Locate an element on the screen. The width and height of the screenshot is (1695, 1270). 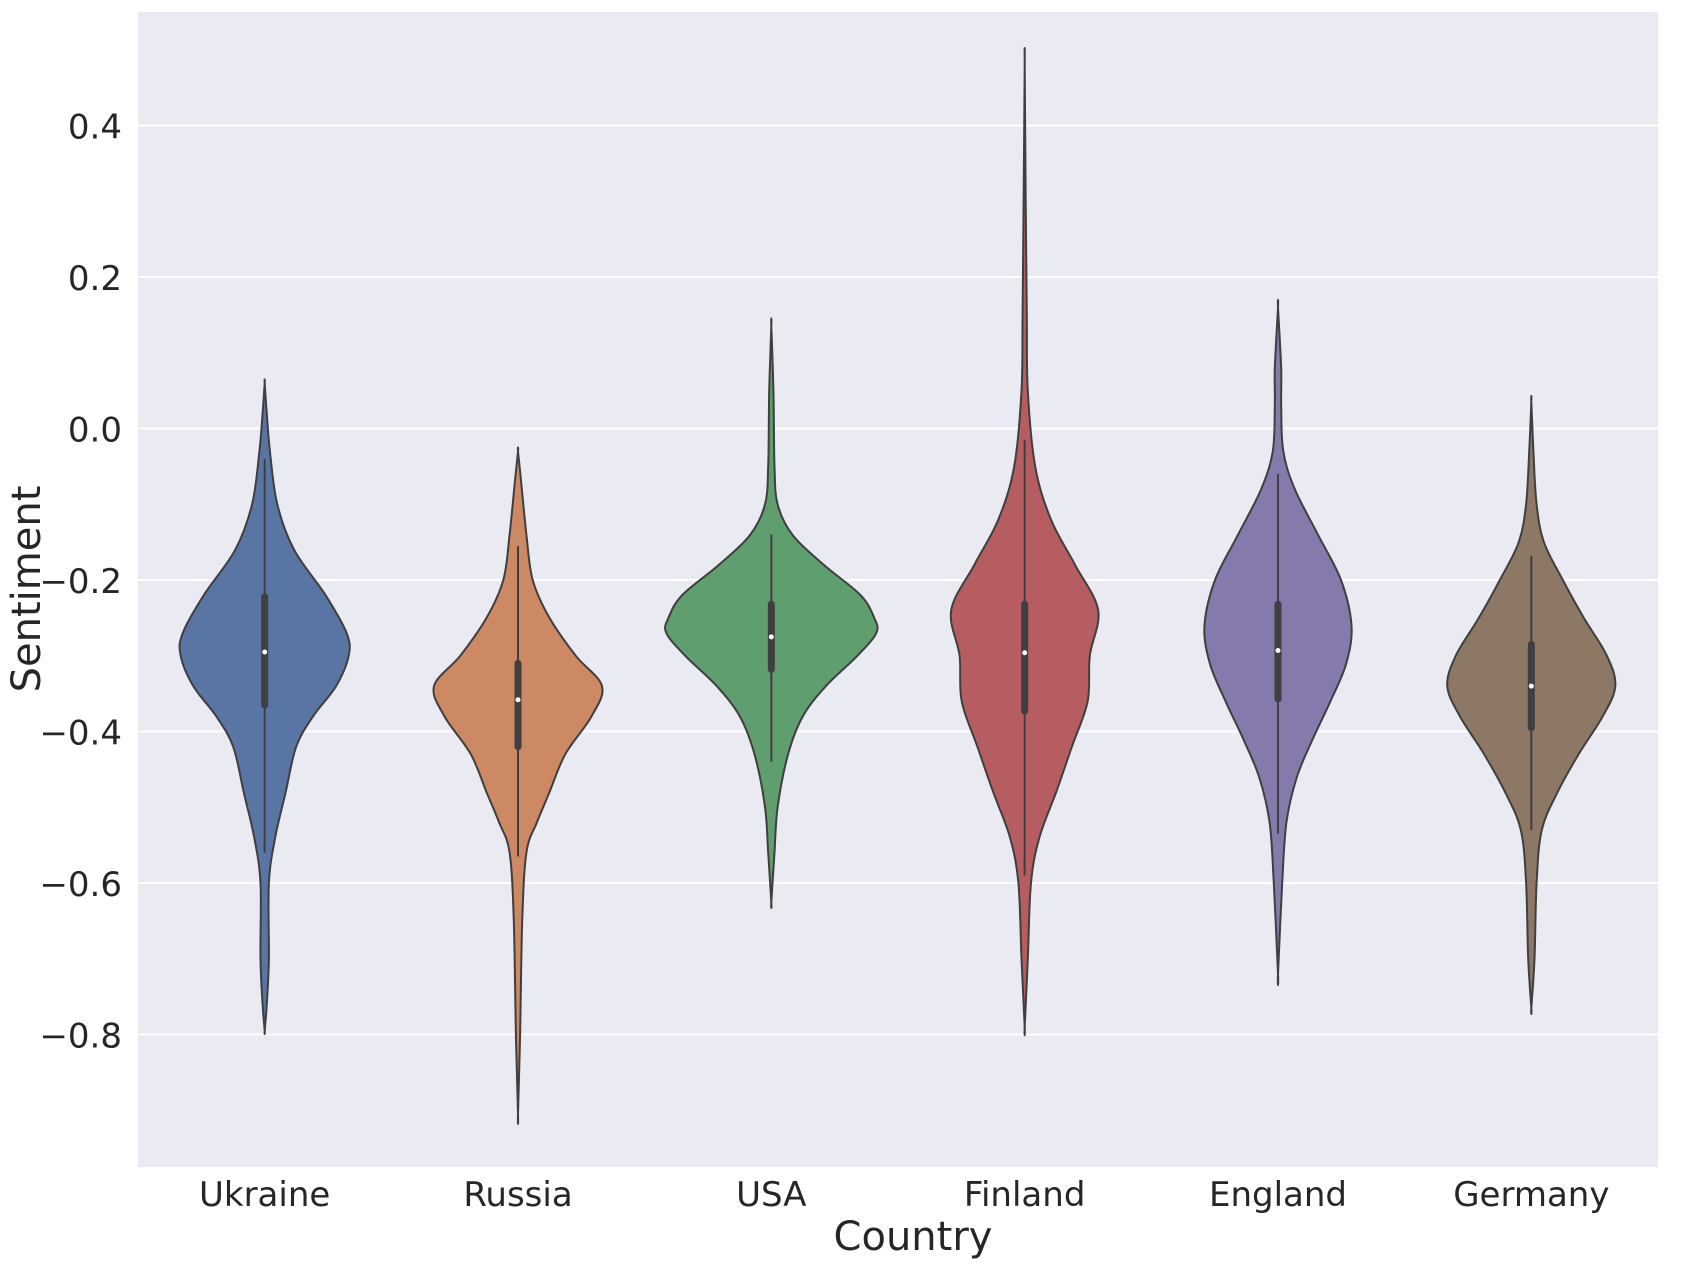
y-tick-label: −0.4 is located at coordinates (80, 734).